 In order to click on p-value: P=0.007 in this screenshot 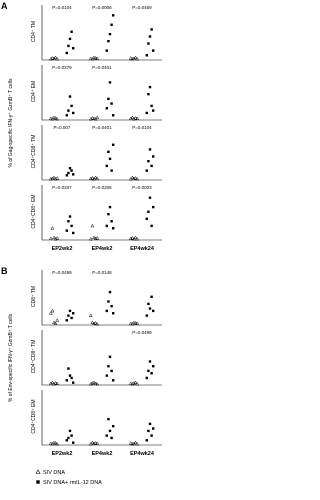, I will do `click(62, 127)`.